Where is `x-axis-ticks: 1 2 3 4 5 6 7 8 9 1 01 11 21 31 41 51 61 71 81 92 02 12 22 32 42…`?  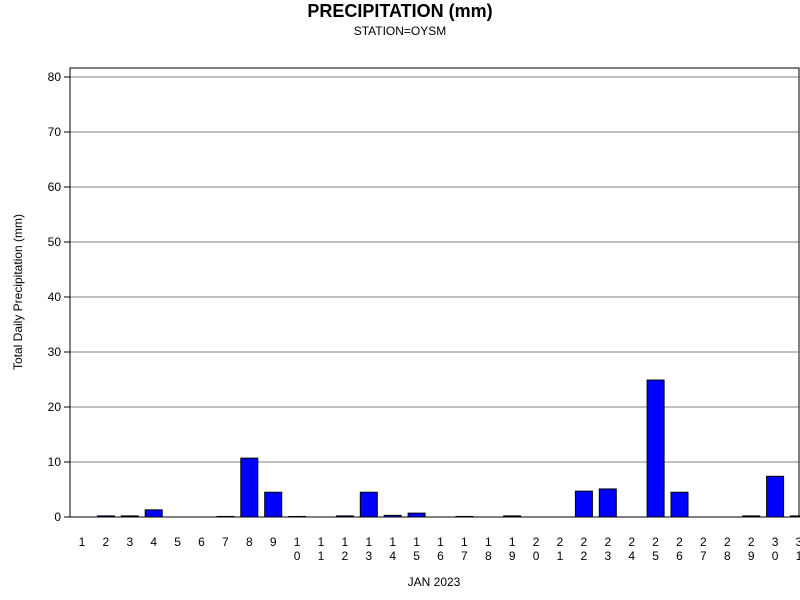 x-axis-ticks: 1 2 3 4 5 6 7 8 9 1 01 11 21 31 41 51 61 71 81 92 02 12 22 32 42… is located at coordinates (439, 549).